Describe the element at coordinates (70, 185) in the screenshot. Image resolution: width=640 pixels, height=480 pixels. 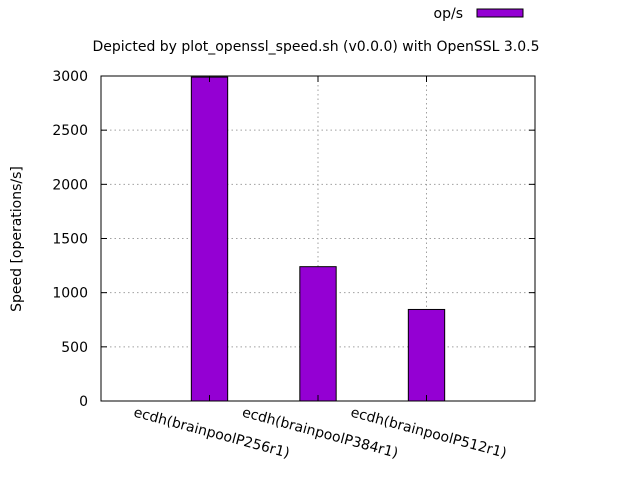
I see `y-tick-label: 2000` at that location.